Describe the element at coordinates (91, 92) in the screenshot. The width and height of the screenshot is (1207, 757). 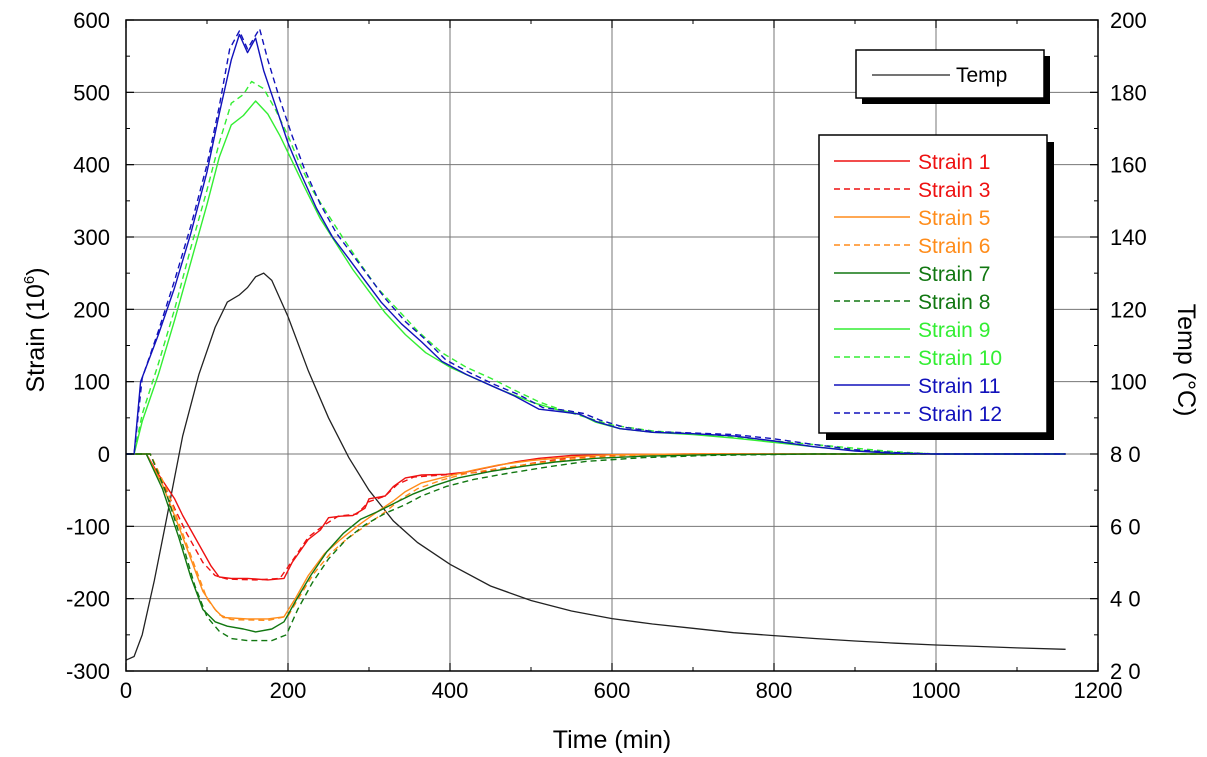
I see `y-tick-label: 500` at that location.